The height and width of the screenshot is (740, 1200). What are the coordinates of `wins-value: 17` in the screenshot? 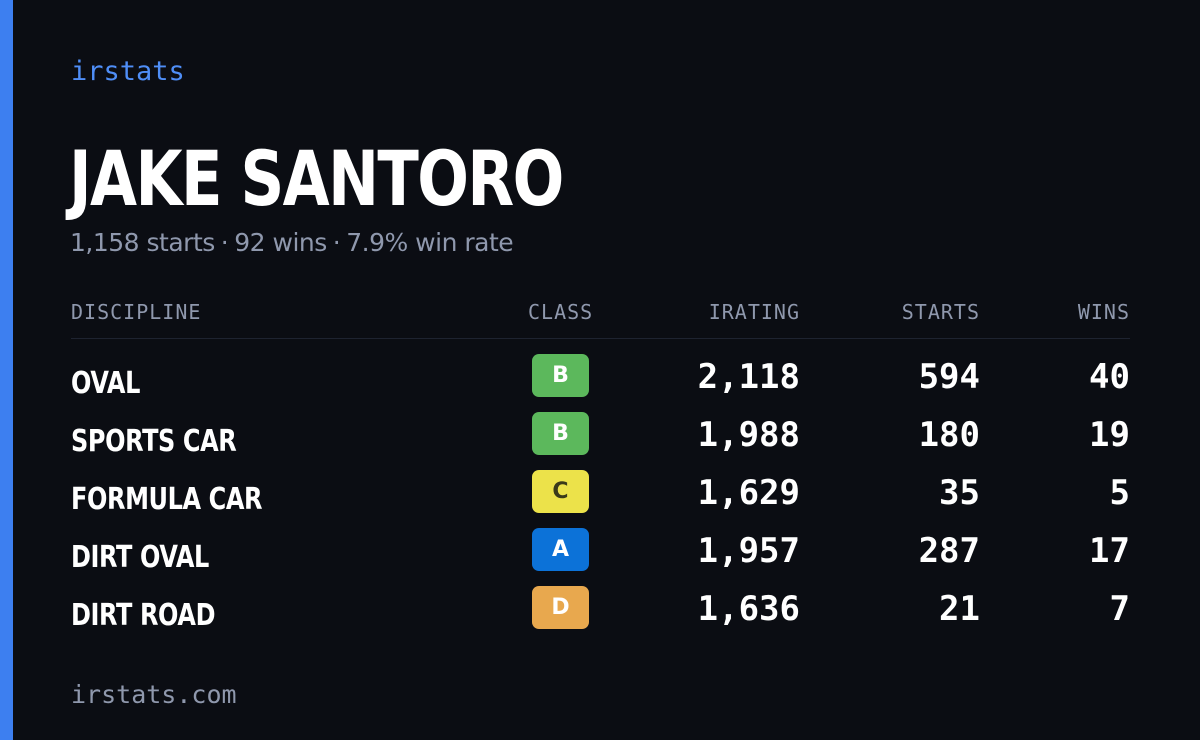 It's located at (1109, 551).